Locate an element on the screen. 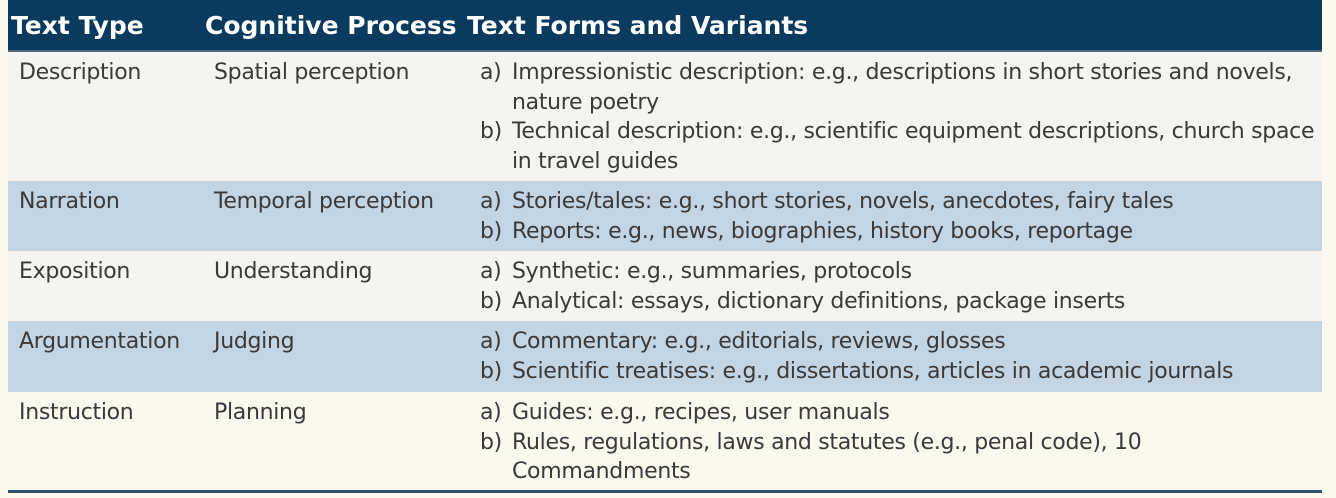 Image resolution: width=1336 pixels, height=498 pixels. text-type-cell: Argumentation is located at coordinates (99, 341).